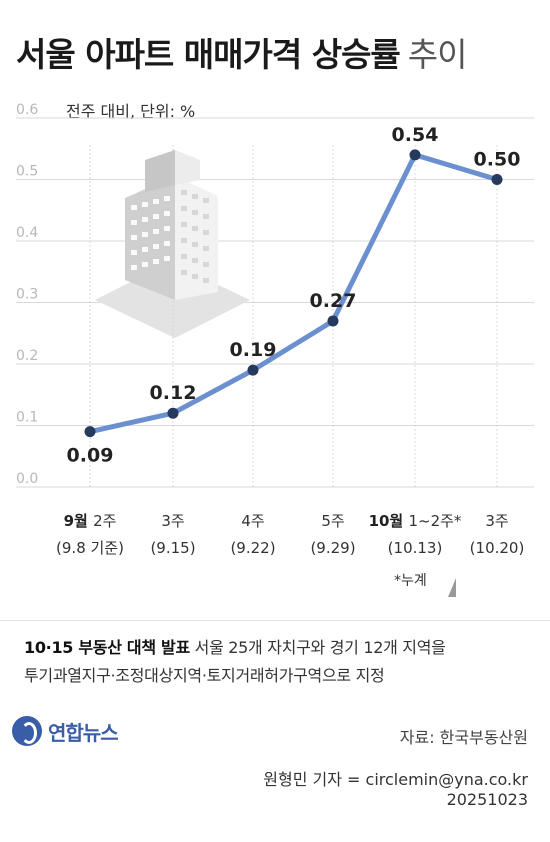  I want to click on data-label: 0.09, so click(90, 456).